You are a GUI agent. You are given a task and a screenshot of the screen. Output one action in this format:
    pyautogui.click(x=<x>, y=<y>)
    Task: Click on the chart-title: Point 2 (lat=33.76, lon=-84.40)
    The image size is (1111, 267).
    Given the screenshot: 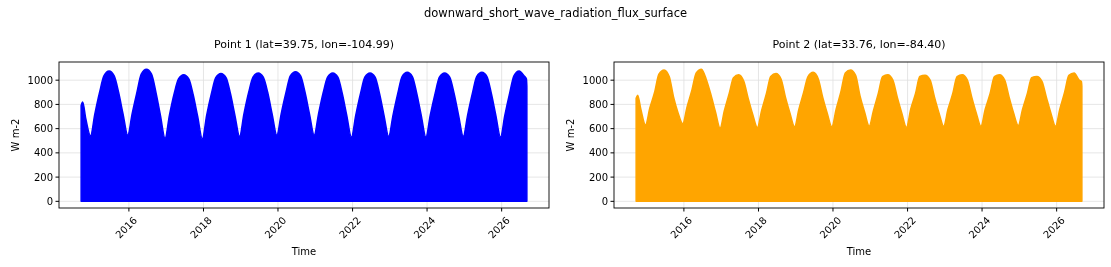 What is the action you would take?
    pyautogui.click(x=859, y=44)
    